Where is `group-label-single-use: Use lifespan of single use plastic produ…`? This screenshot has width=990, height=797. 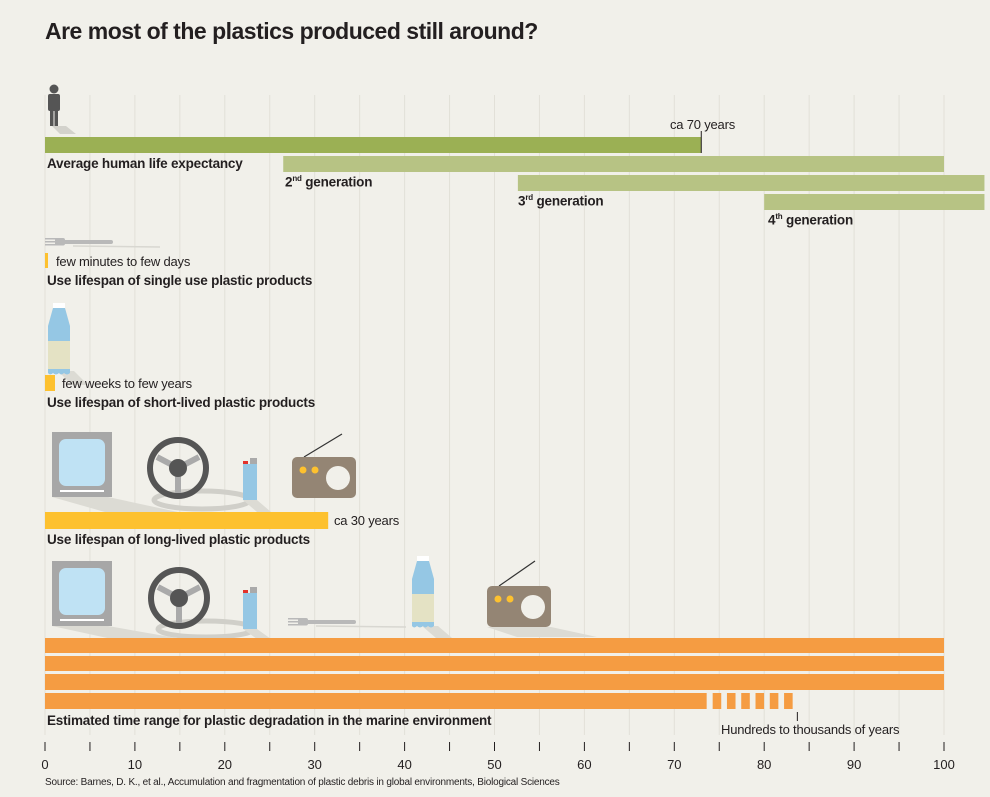 group-label-single-use: Use lifespan of single use plastic produ… is located at coordinates (180, 280).